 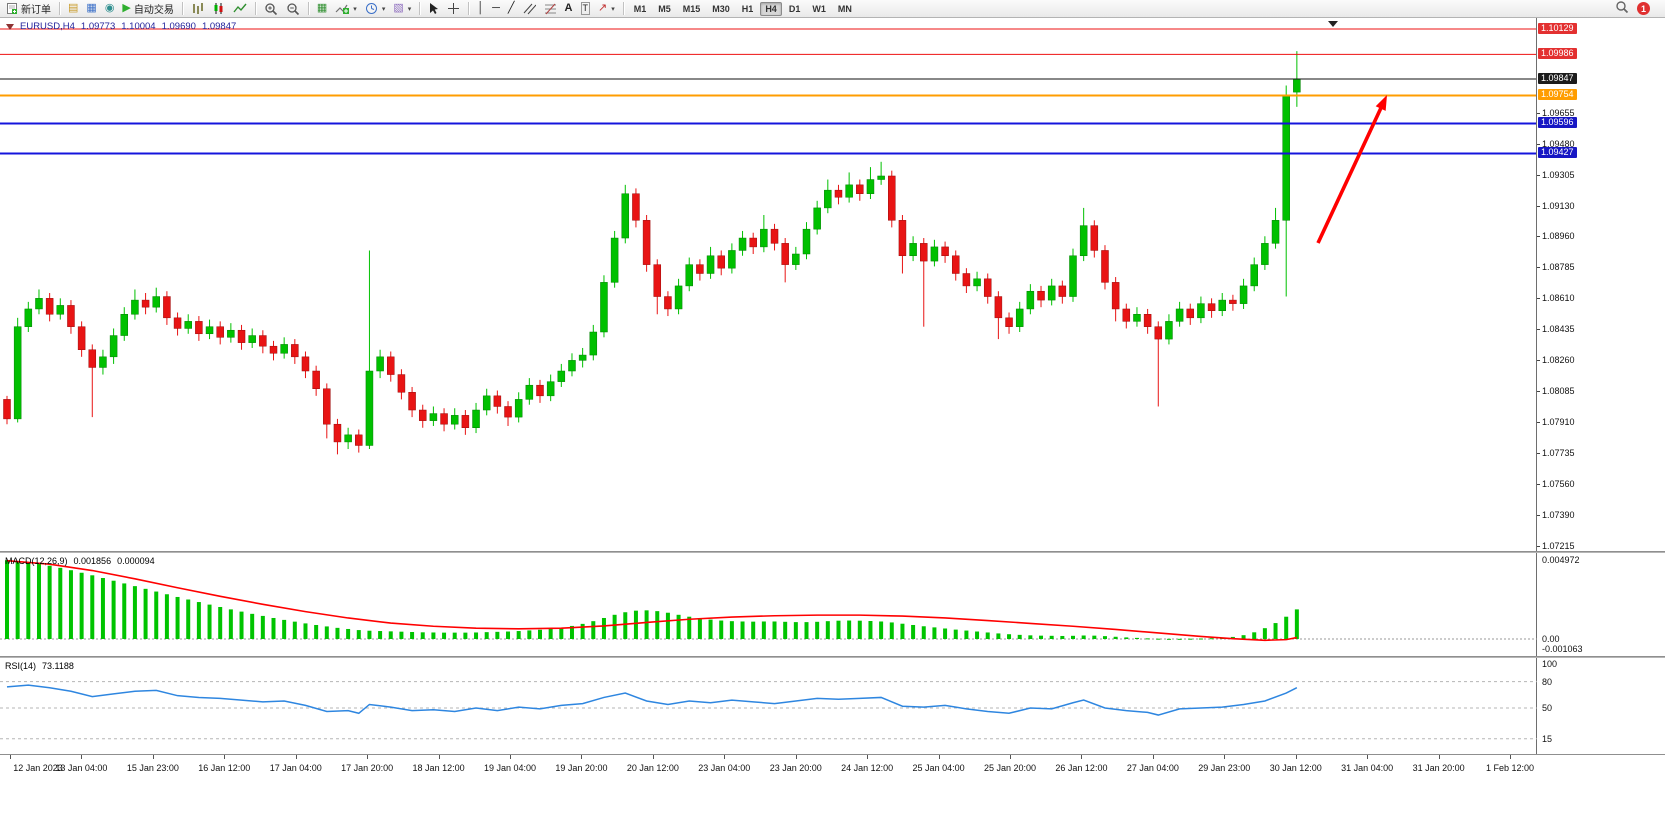 What do you see at coordinates (73, 8) in the screenshot?
I see `market-watch-icon: ▤` at bounding box center [73, 8].